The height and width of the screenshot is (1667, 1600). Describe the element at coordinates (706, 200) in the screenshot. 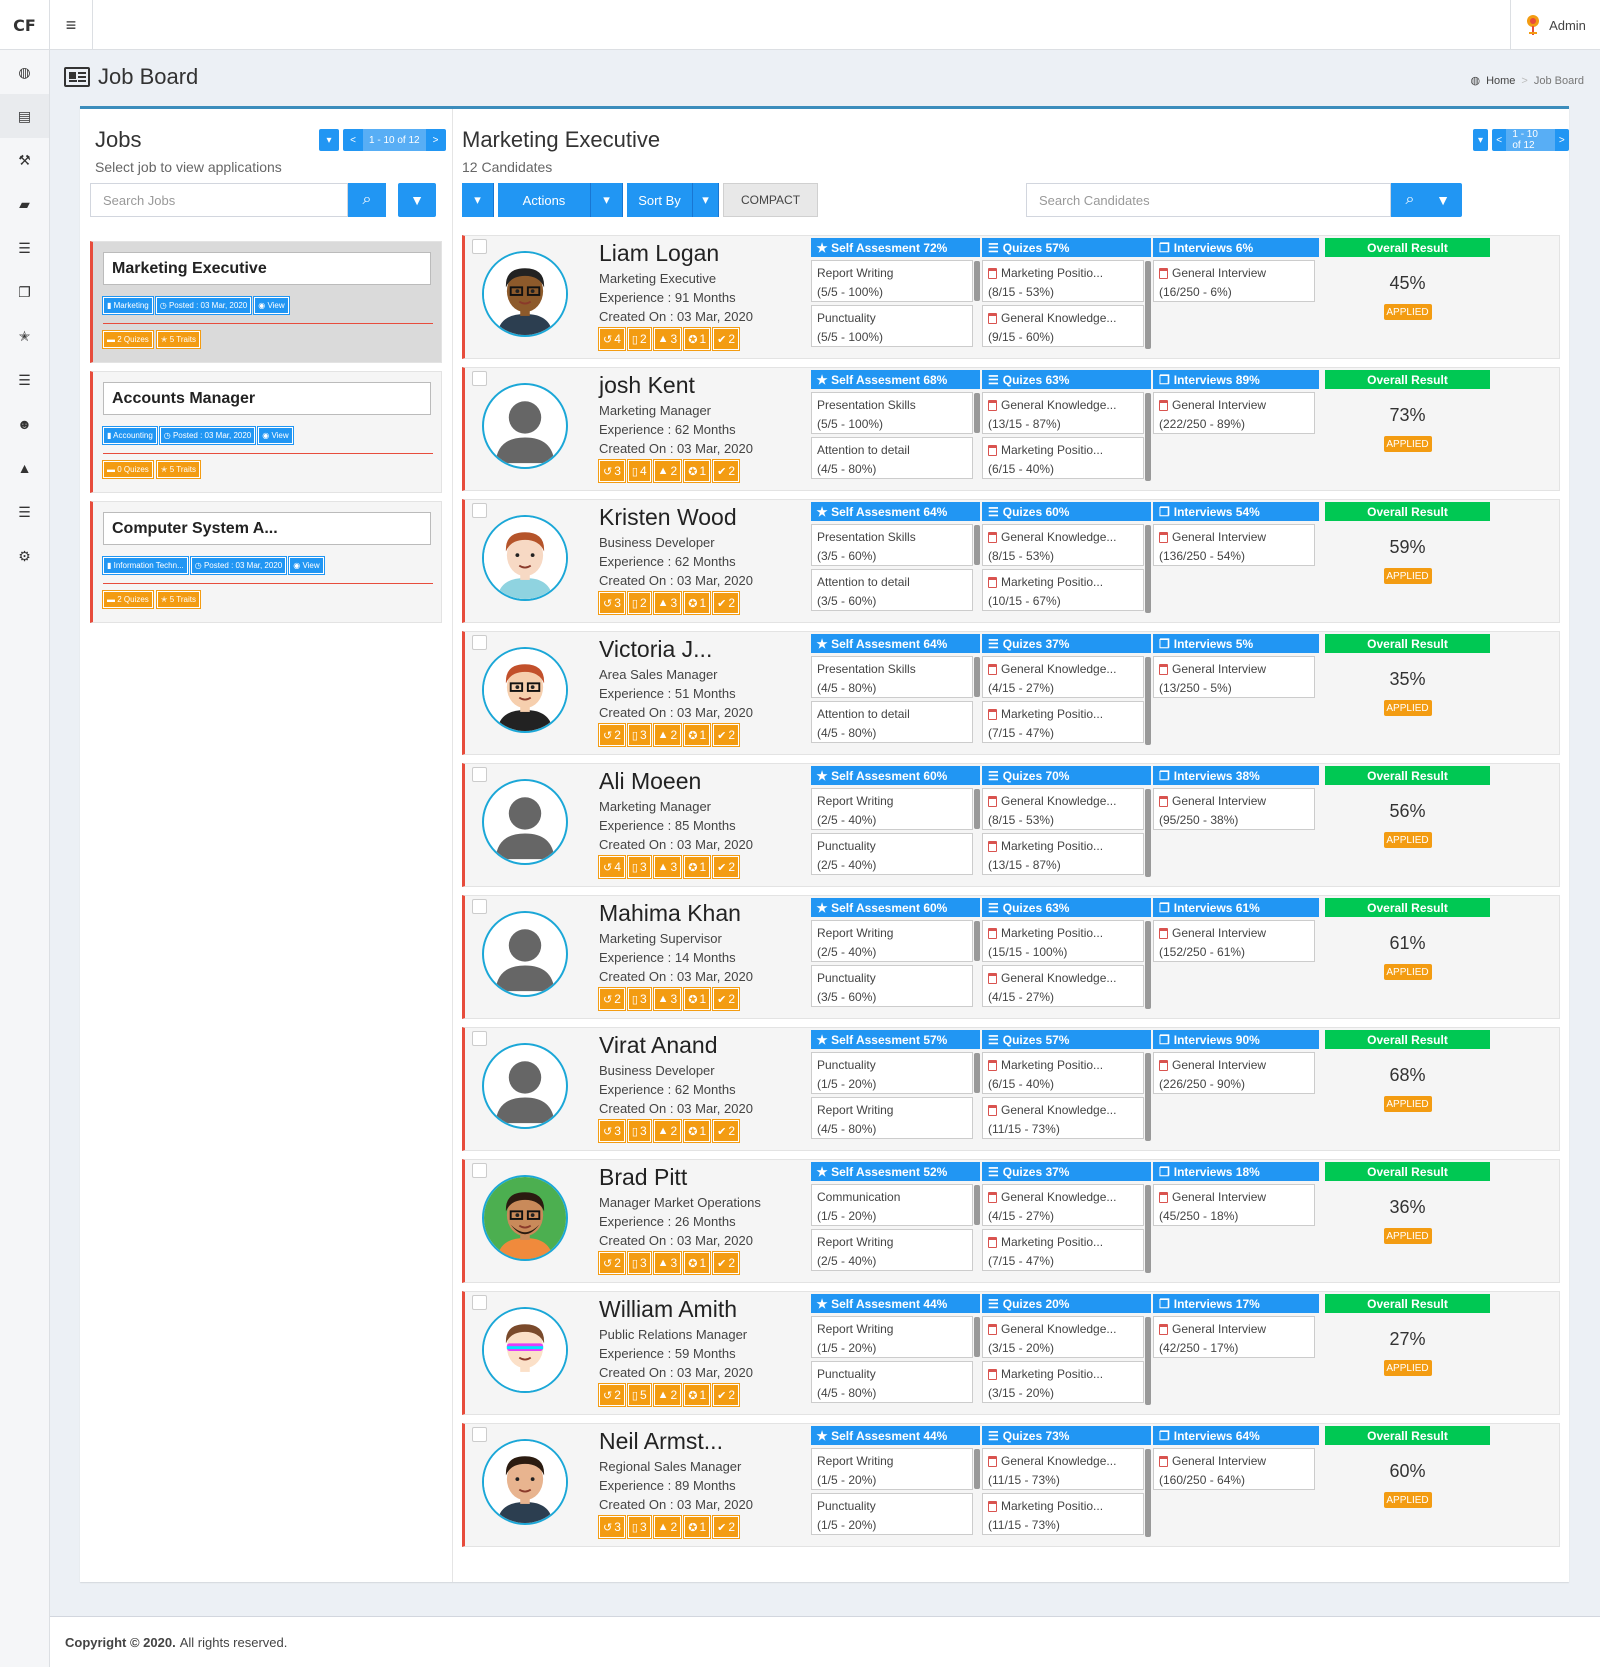

I see `sort-caret-button: ▾` at that location.